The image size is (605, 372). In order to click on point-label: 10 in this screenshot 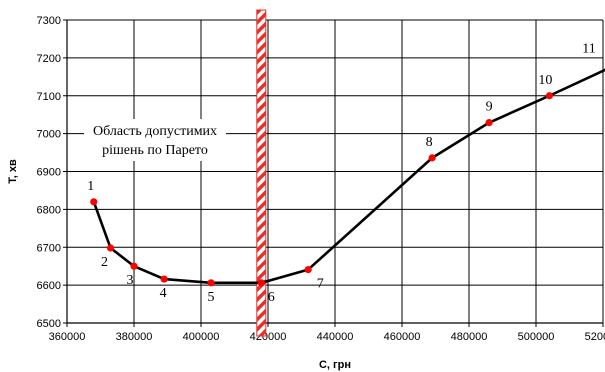, I will do `click(545, 80)`.